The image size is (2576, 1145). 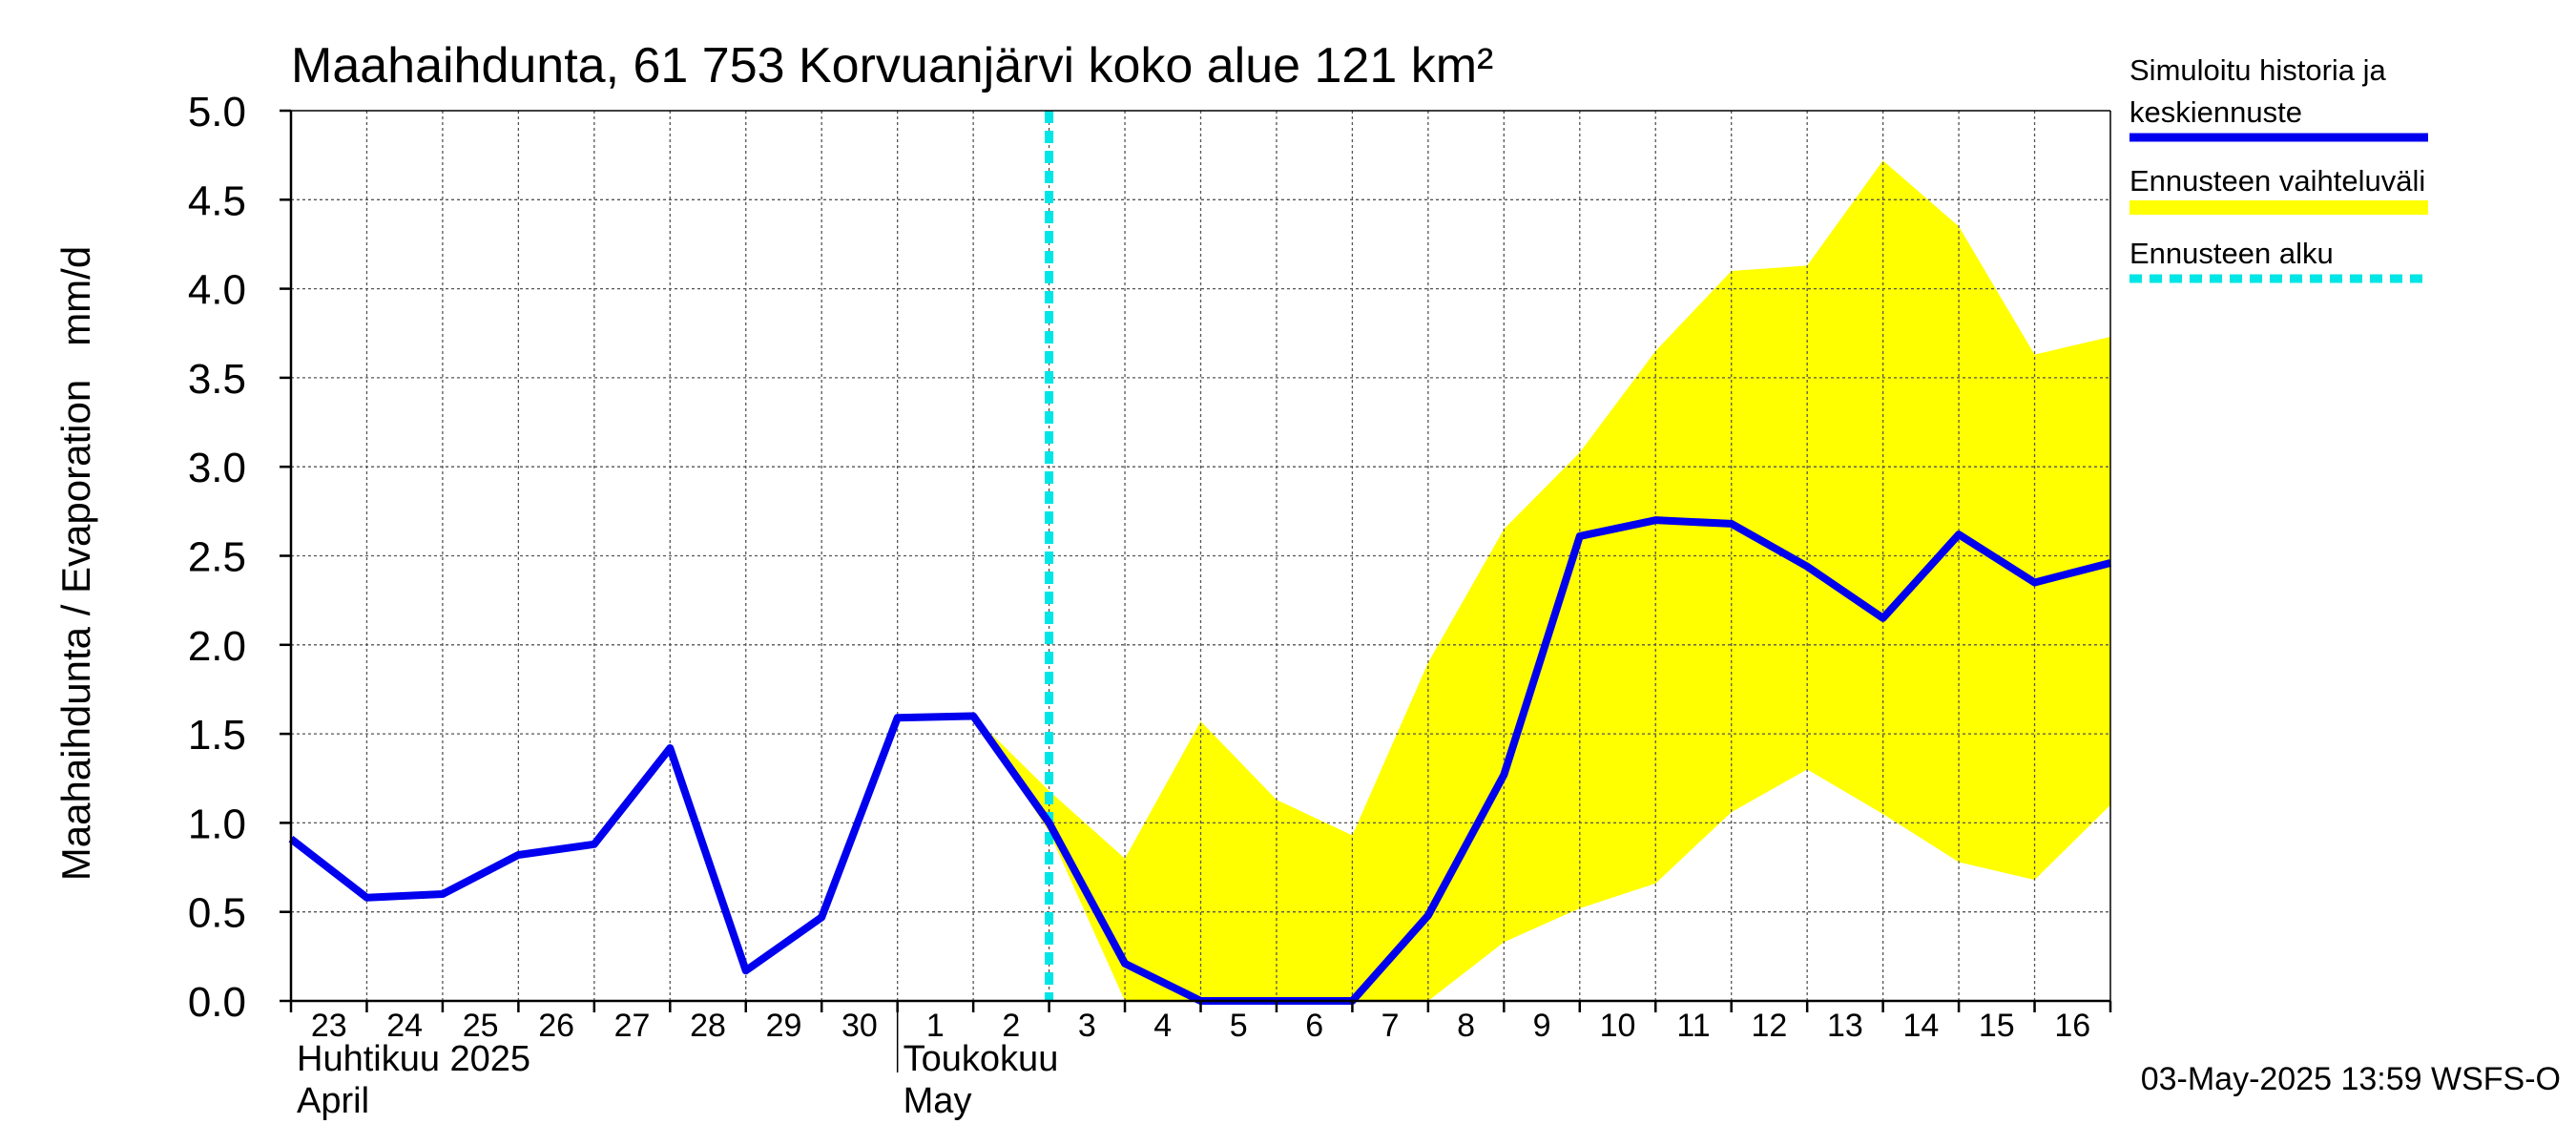 What do you see at coordinates (1011, 1026) in the screenshot?
I see `x-tick-label: 2` at bounding box center [1011, 1026].